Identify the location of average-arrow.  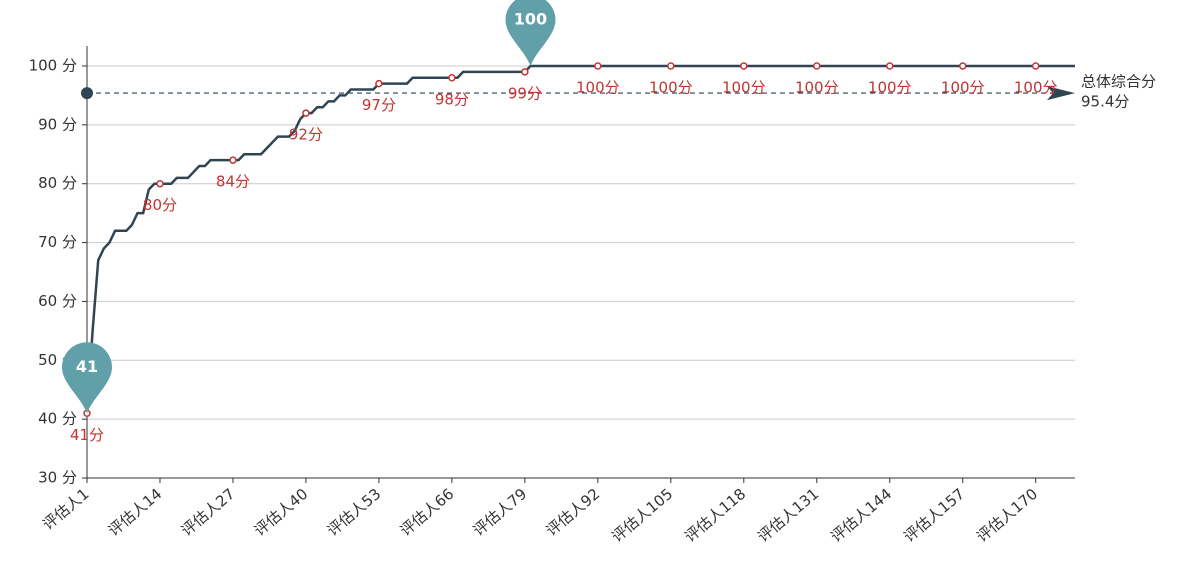
(1061, 93).